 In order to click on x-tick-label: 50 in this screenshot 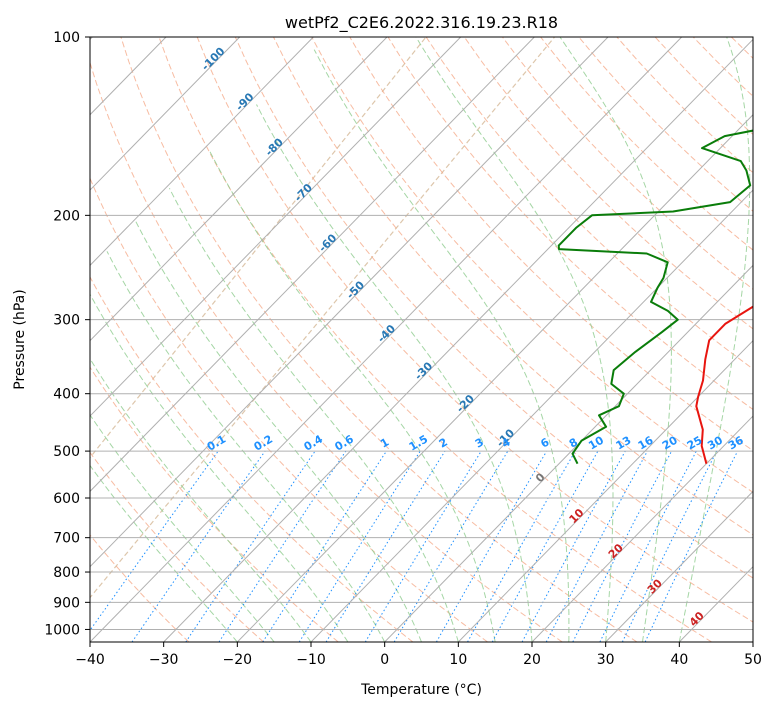, I will do `click(753, 660)`.